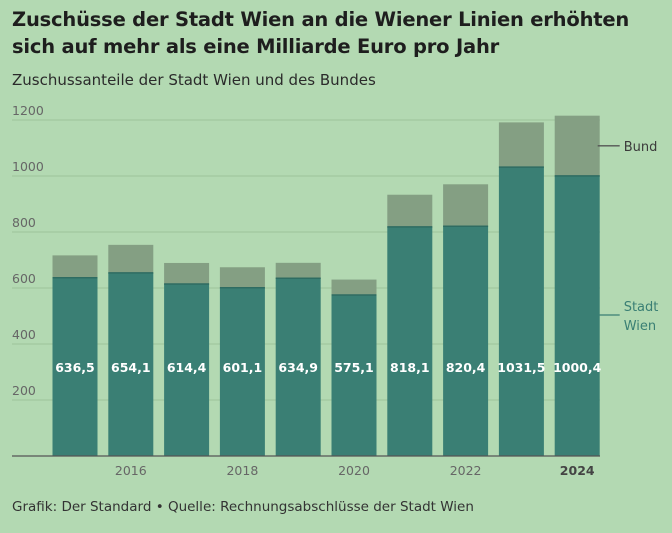 The image size is (672, 533). Describe the element at coordinates (628, 237) in the screenshot. I see `legend-layer: Bund Stadt Wien` at that location.